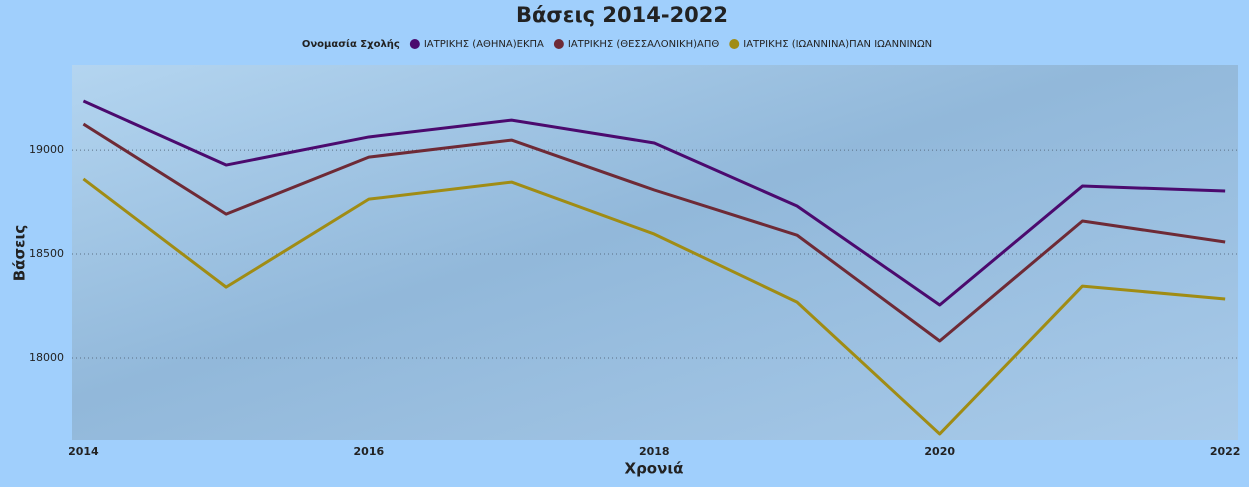 The image size is (1249, 487). Describe the element at coordinates (622, 15) in the screenshot. I see `chart-title: Βάσεις 2014-2022` at that location.